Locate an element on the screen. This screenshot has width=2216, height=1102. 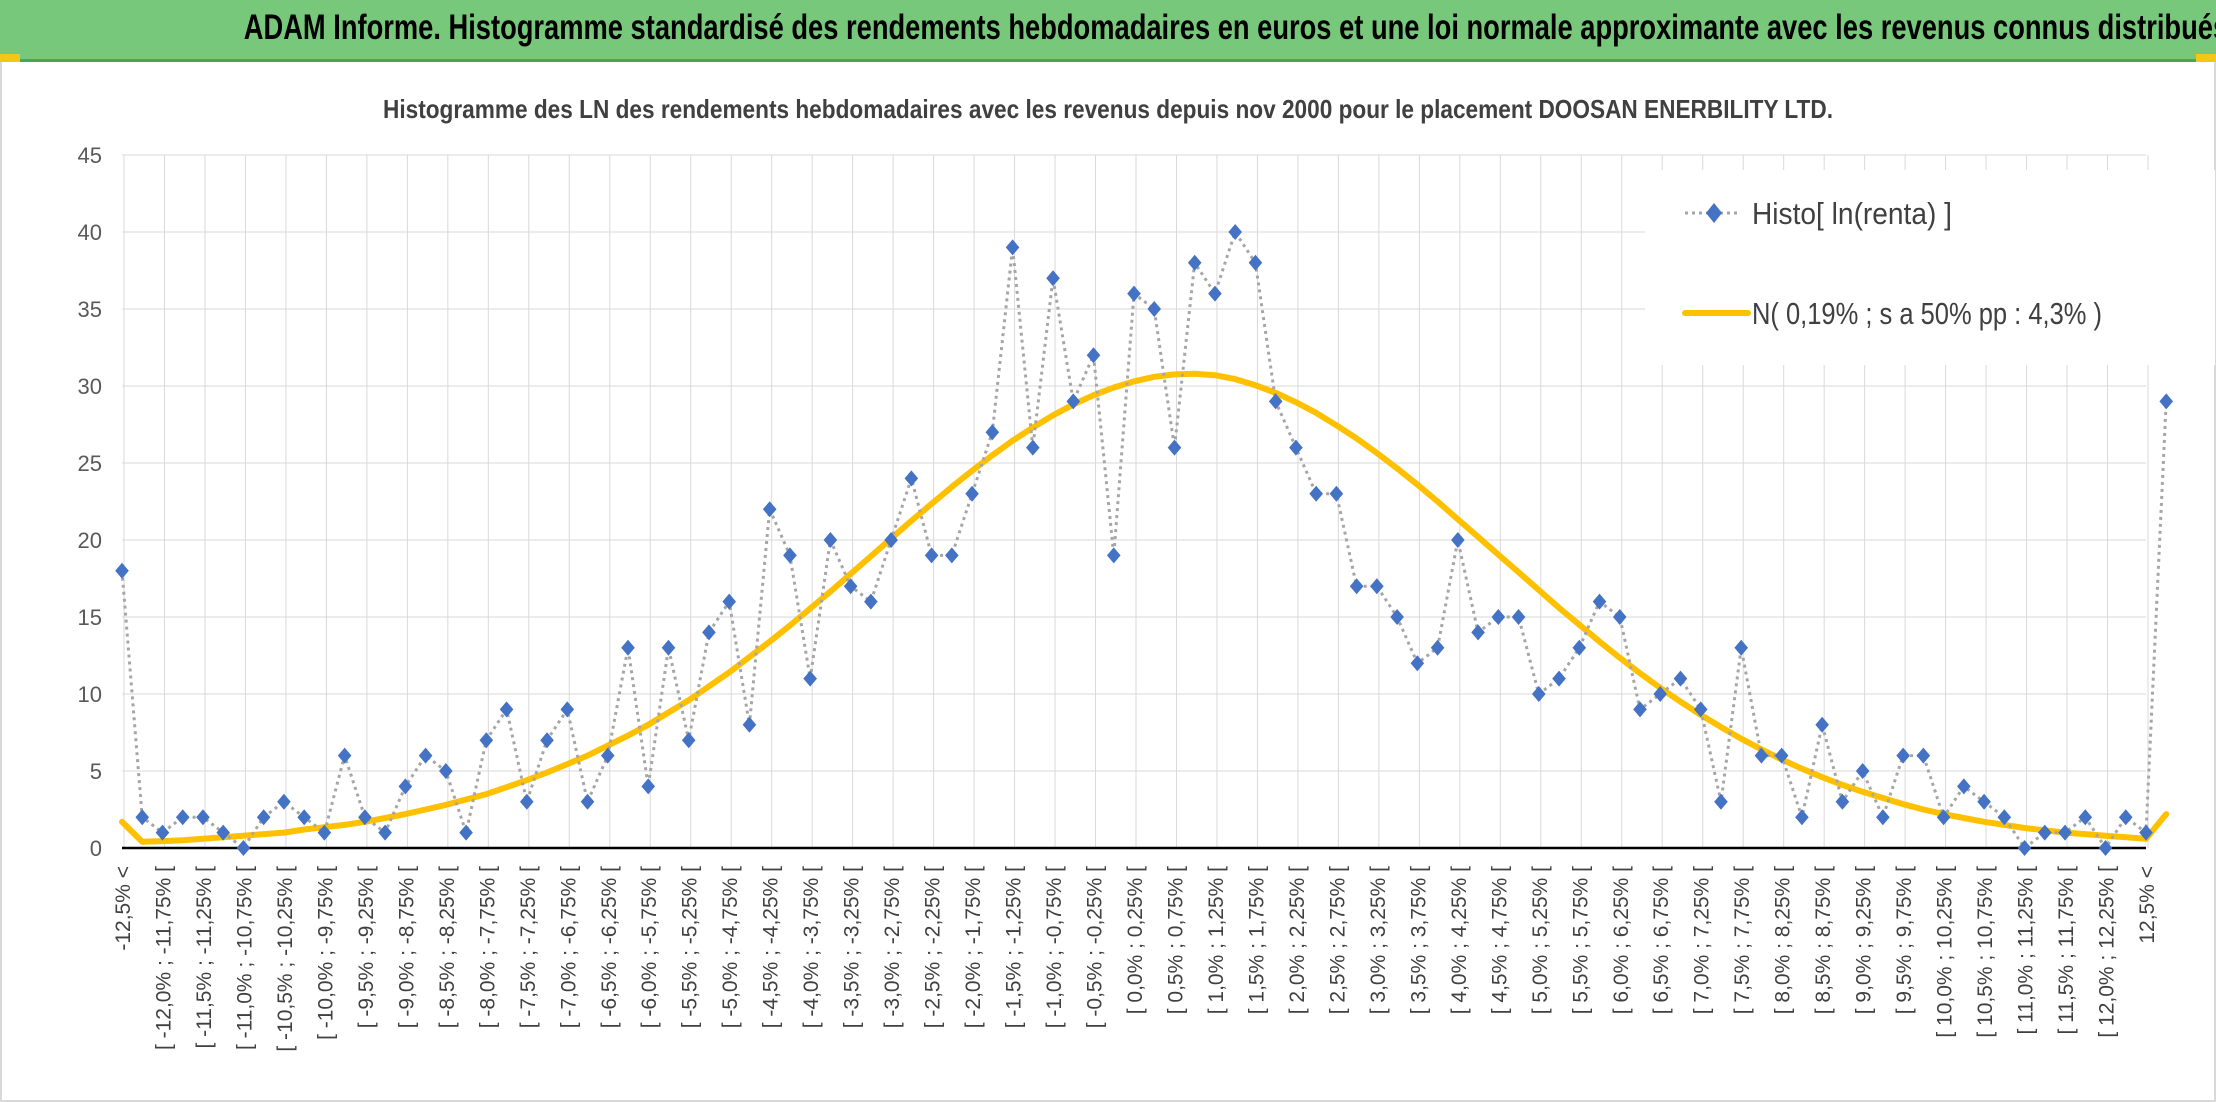
legend-histo-label: Histo[ ln(renta) ] is located at coordinates (1852, 213).